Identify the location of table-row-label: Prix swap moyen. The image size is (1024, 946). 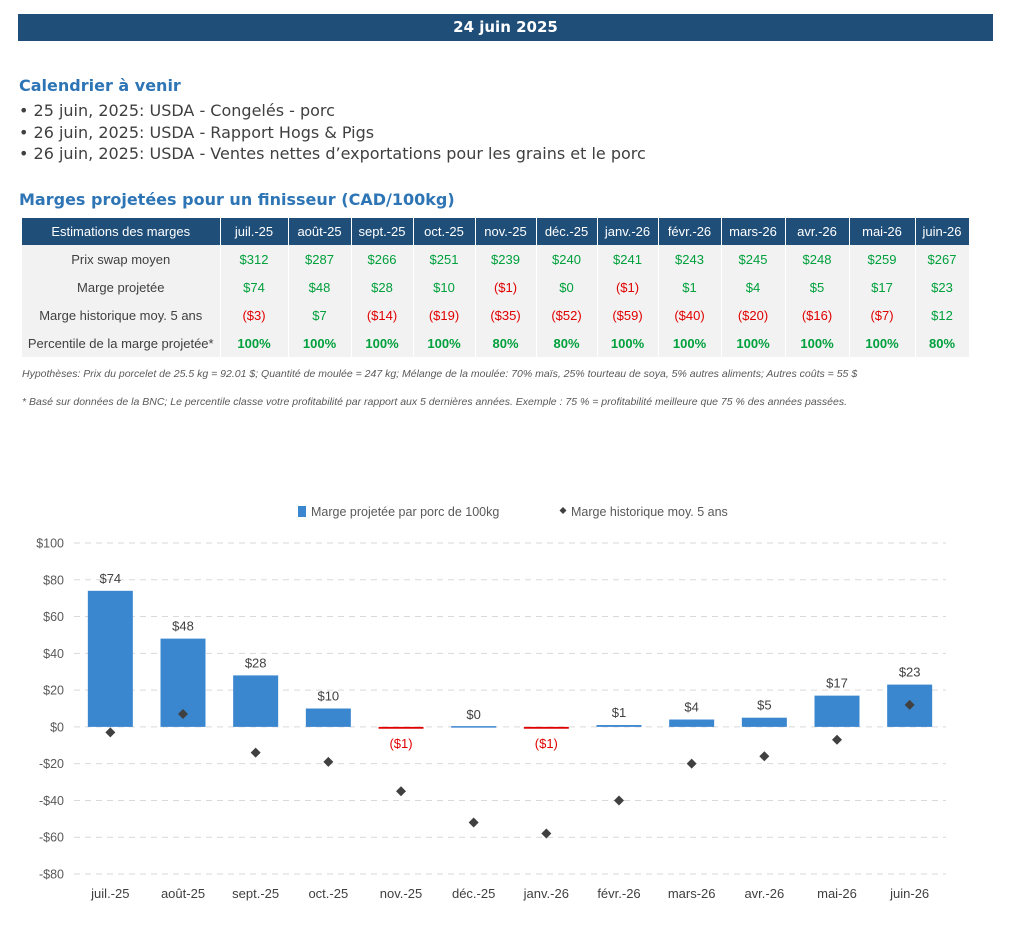
(121, 259).